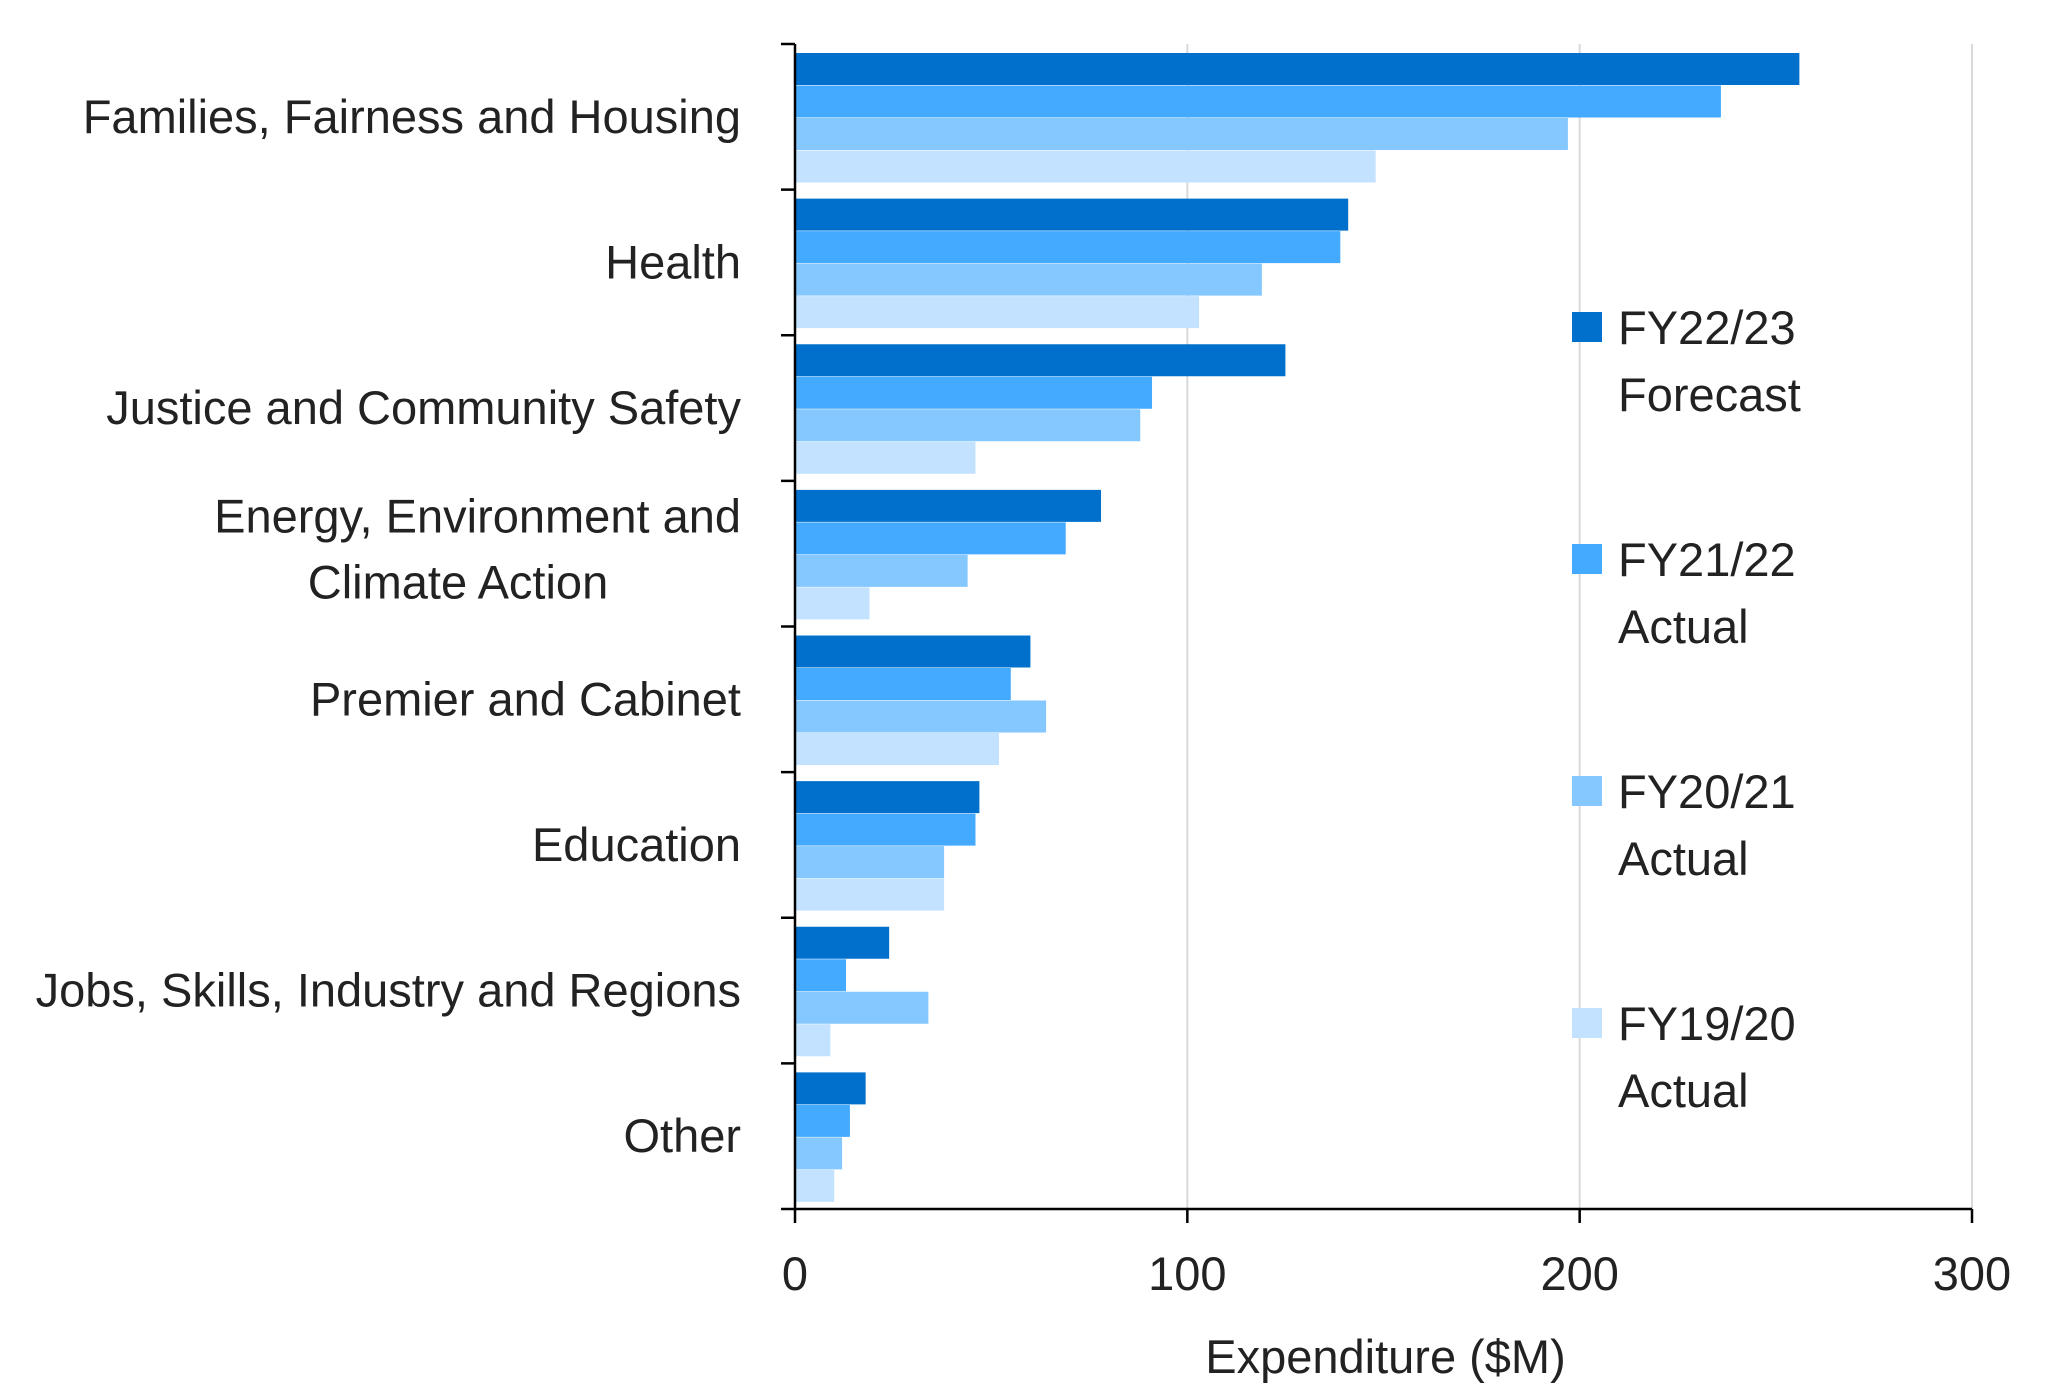 The height and width of the screenshot is (1393, 2045). What do you see at coordinates (1707, 327) in the screenshot?
I see `legend-label: FY22/23` at bounding box center [1707, 327].